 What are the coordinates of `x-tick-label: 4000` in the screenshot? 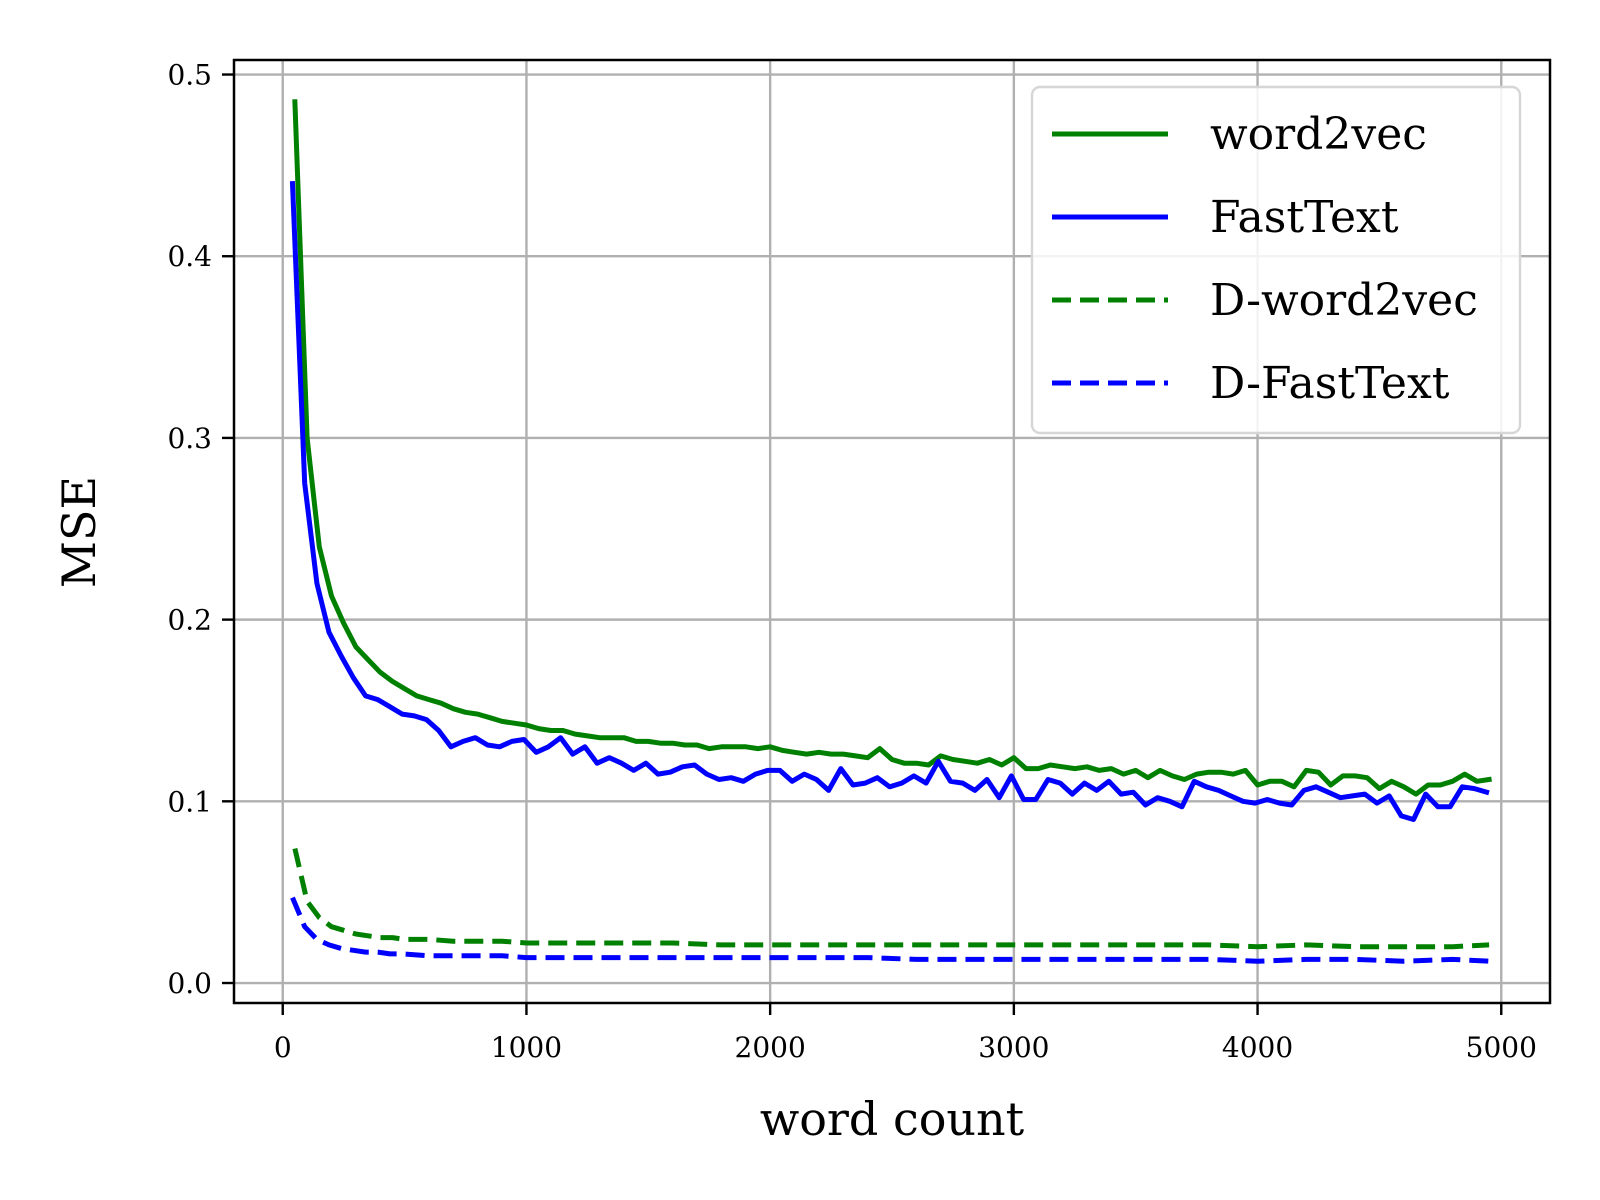 It's located at (1257, 1047).